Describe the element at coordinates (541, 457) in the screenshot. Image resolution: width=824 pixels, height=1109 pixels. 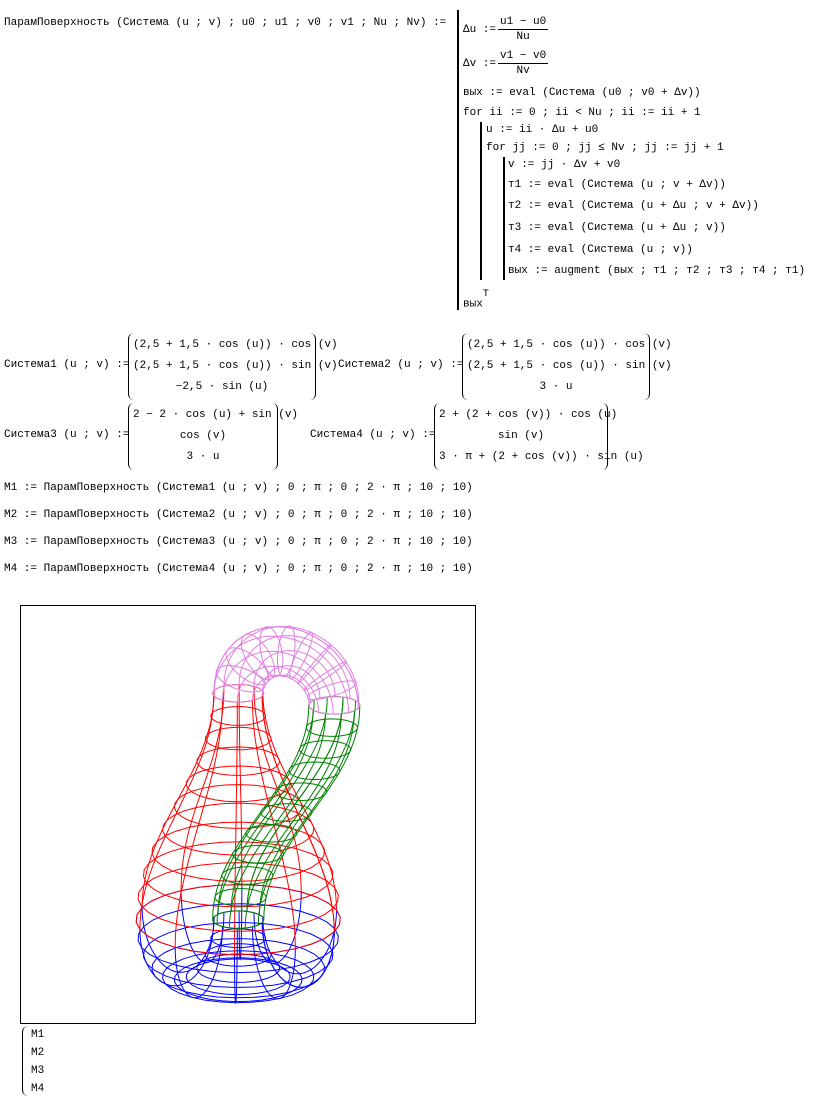
I see `matrix-row: 3 · π + (2 + cos (v)) · sin (u)` at that location.